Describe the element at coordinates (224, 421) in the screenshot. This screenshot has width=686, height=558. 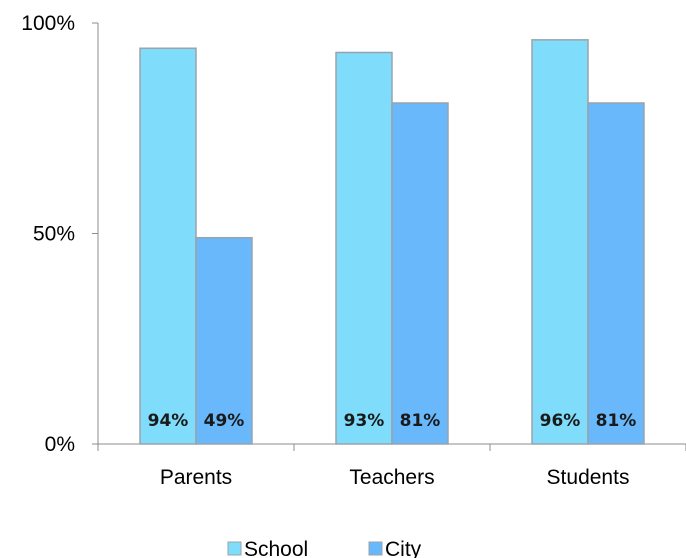
I see `data-label: 49%` at that location.